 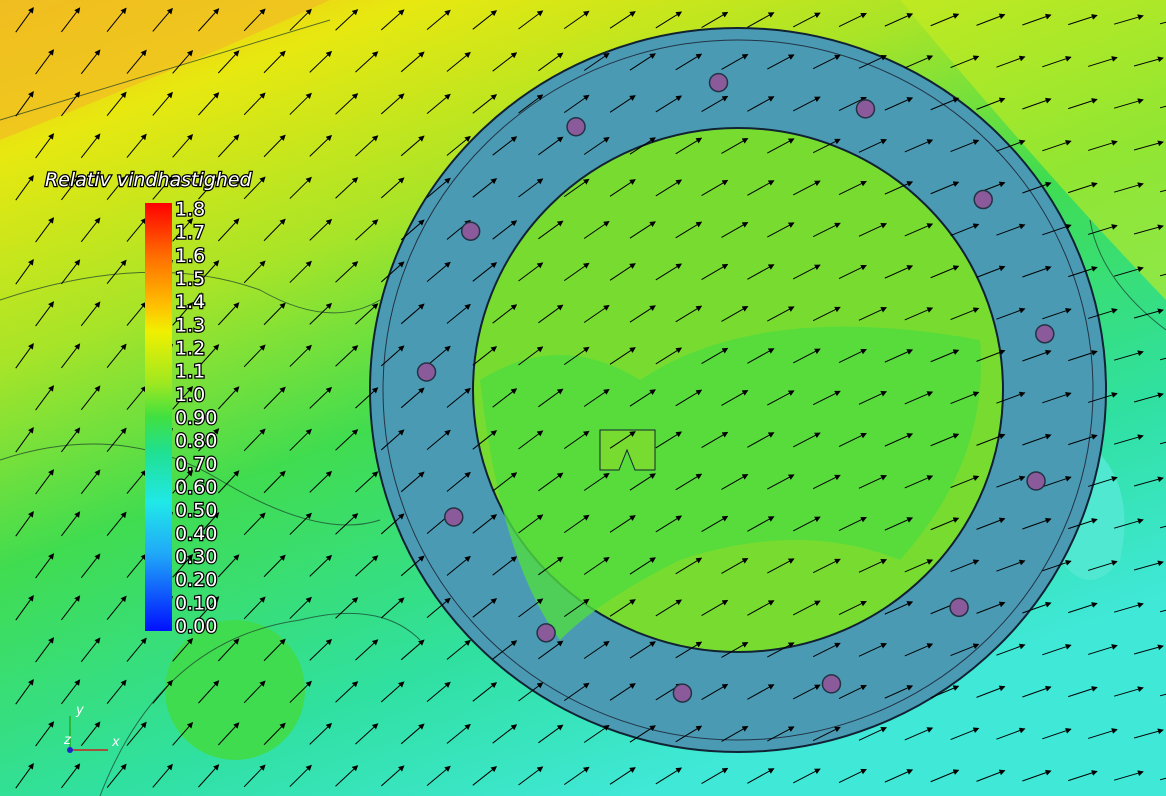 I want to click on legend-title: Relativ vindhastighed, so click(x=149, y=180).